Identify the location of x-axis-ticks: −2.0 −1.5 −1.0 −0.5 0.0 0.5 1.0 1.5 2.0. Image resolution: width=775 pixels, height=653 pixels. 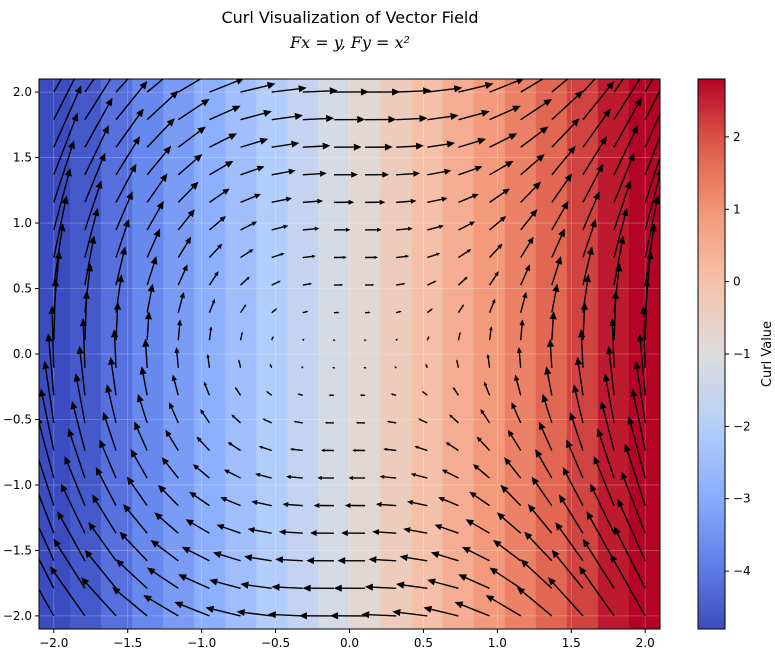
(347, 639).